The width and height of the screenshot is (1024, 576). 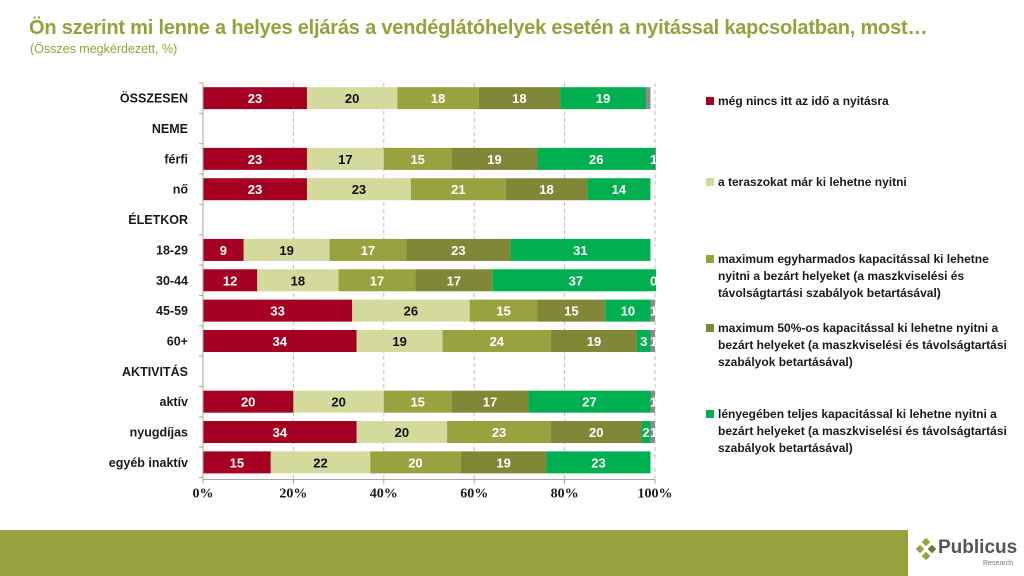 I want to click on data-label: 22, so click(x=320, y=462).